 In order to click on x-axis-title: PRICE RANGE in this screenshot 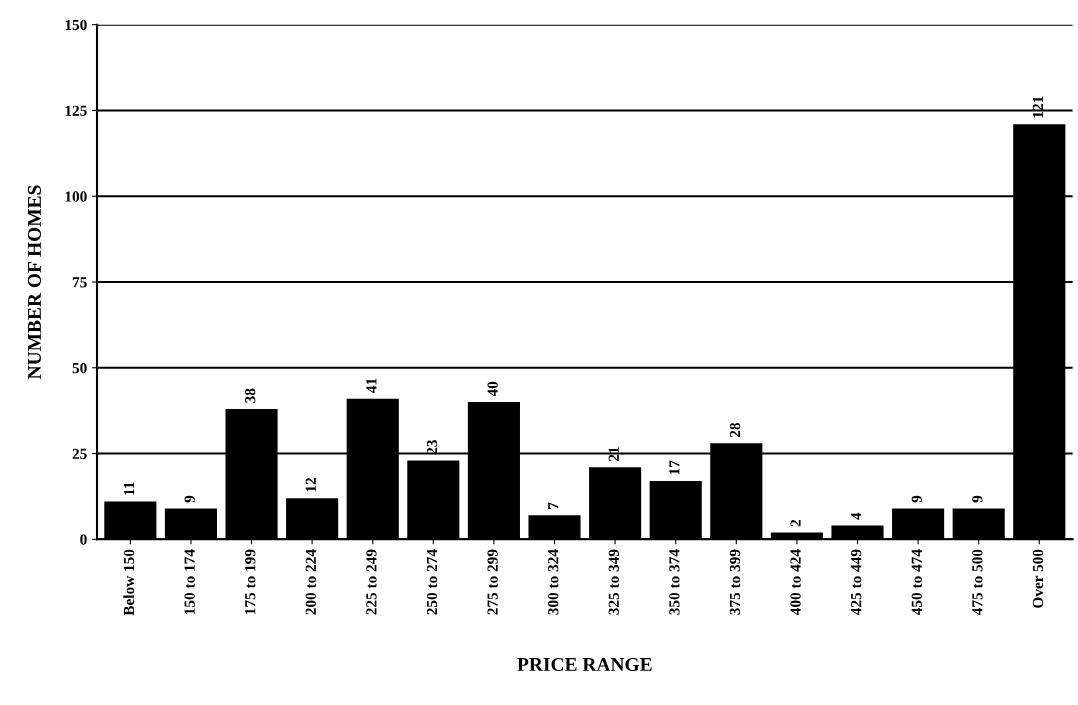, I will do `click(584, 664)`.